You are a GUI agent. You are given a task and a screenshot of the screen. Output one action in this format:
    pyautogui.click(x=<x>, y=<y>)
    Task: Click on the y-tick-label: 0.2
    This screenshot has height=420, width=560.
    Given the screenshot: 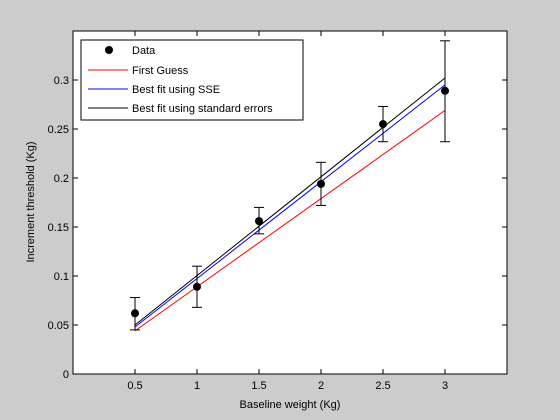 What is the action you would take?
    pyautogui.click(x=61, y=179)
    